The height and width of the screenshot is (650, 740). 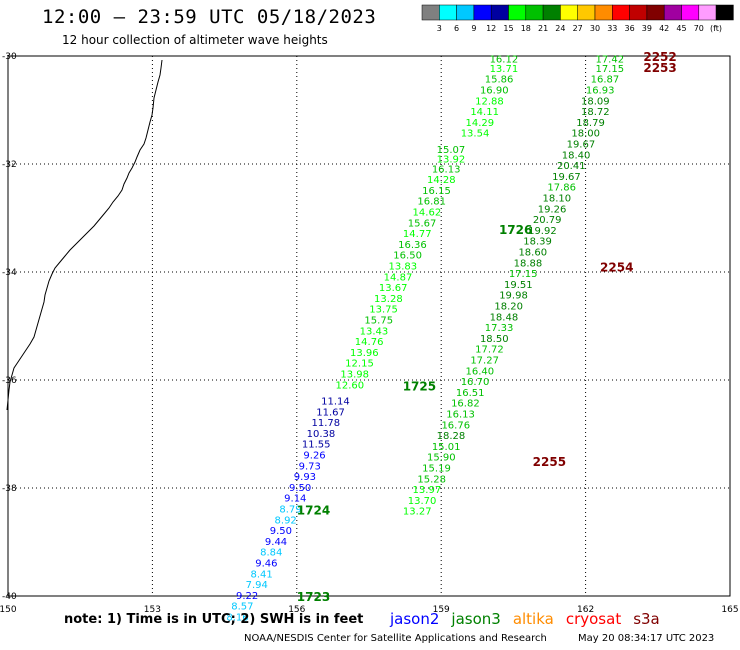 What do you see at coordinates (9, 165) in the screenshot?
I see `lat-tick-label: -32` at bounding box center [9, 165].